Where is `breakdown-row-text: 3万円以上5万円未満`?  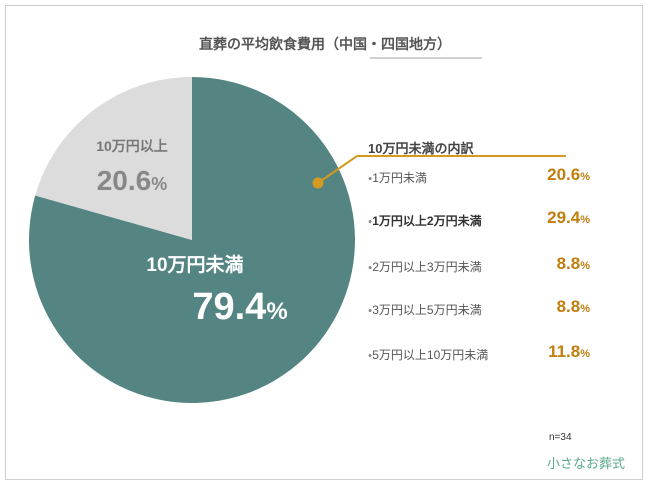
breakdown-row-text: 3万円以上5万円未満 is located at coordinates (427, 310).